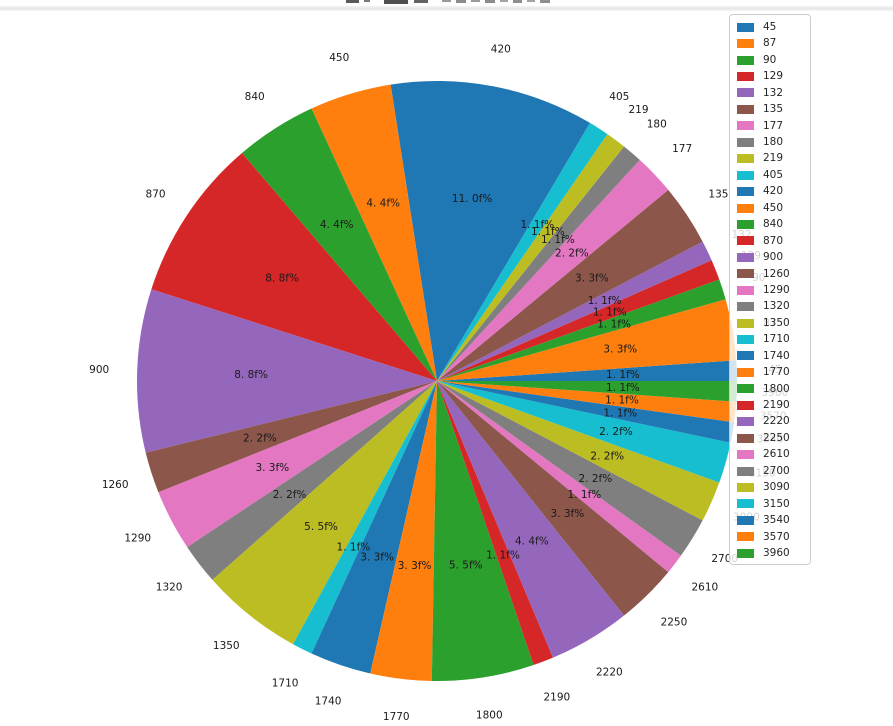  Describe the element at coordinates (718, 194) in the screenshot. I see `pie-value-label: 135` at that location.